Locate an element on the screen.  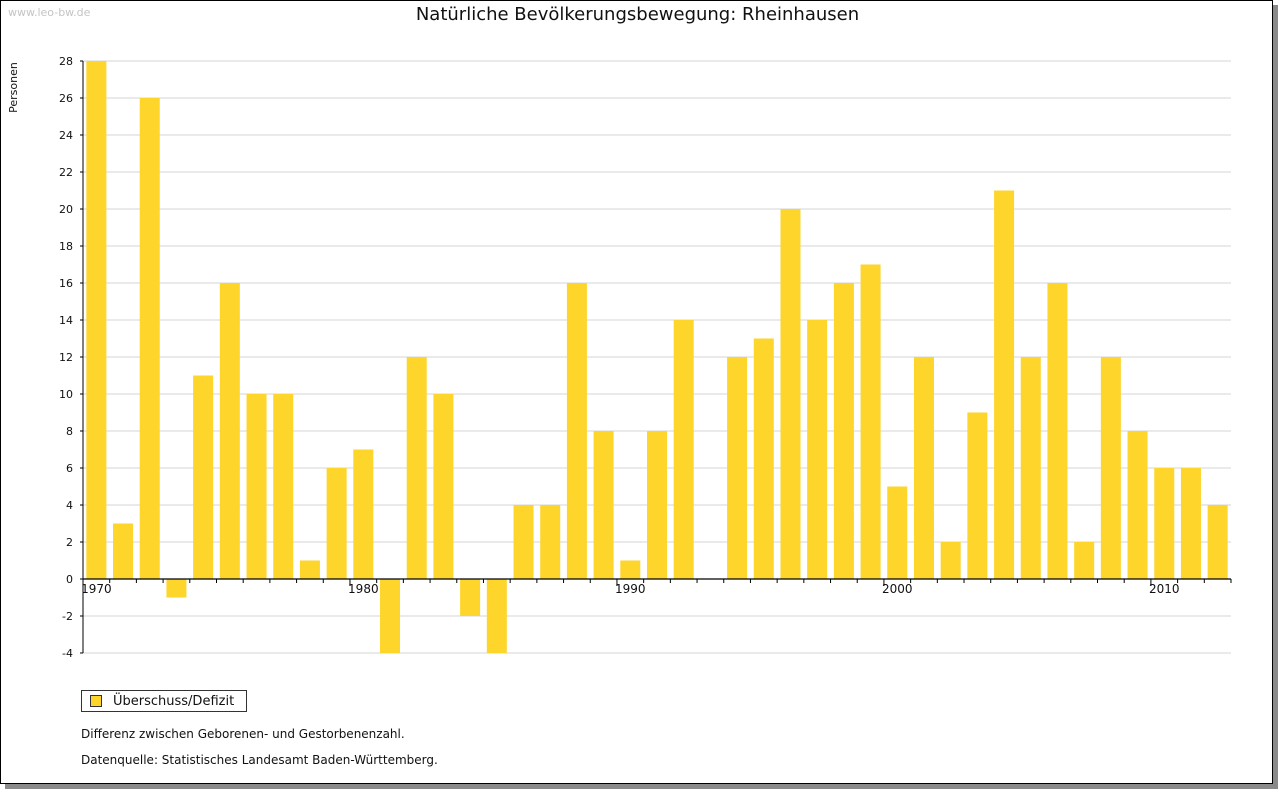
bar-1983 is located at coordinates (443, 486).